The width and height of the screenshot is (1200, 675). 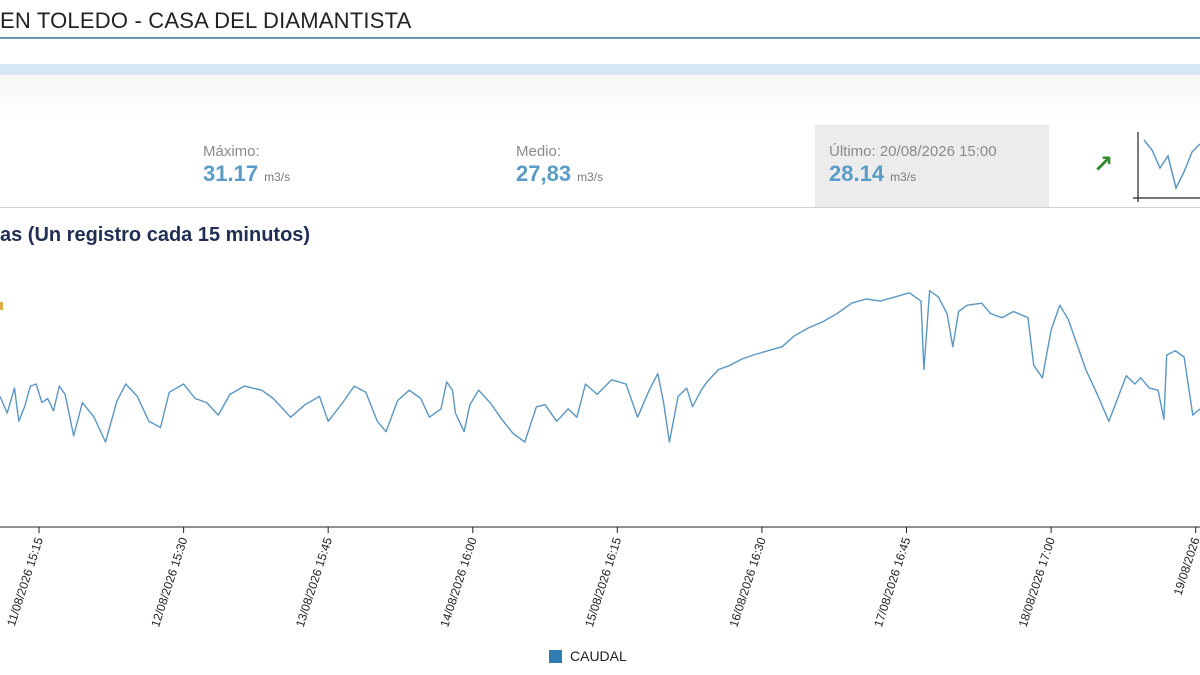 I want to click on x-tick-label: 19/08/2026, so click(x=1185, y=566).